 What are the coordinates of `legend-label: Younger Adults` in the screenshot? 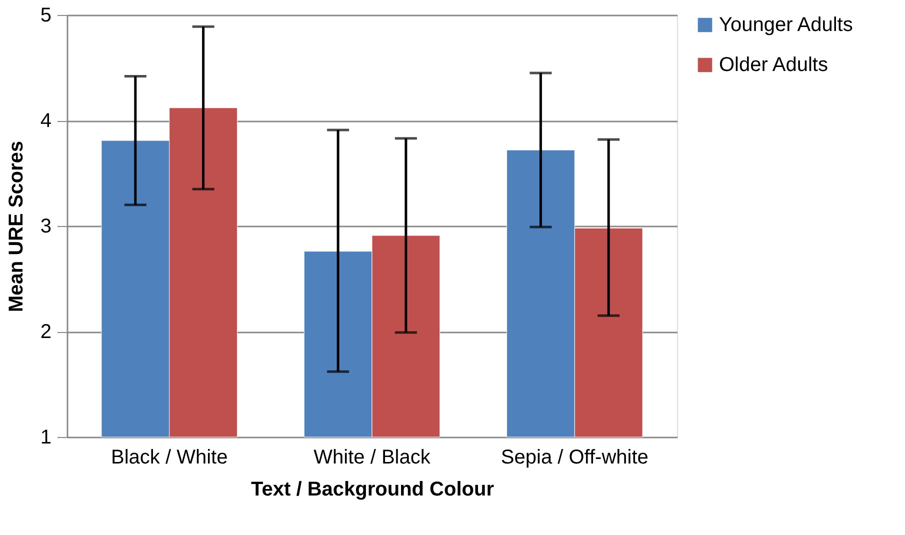 It's located at (786, 25).